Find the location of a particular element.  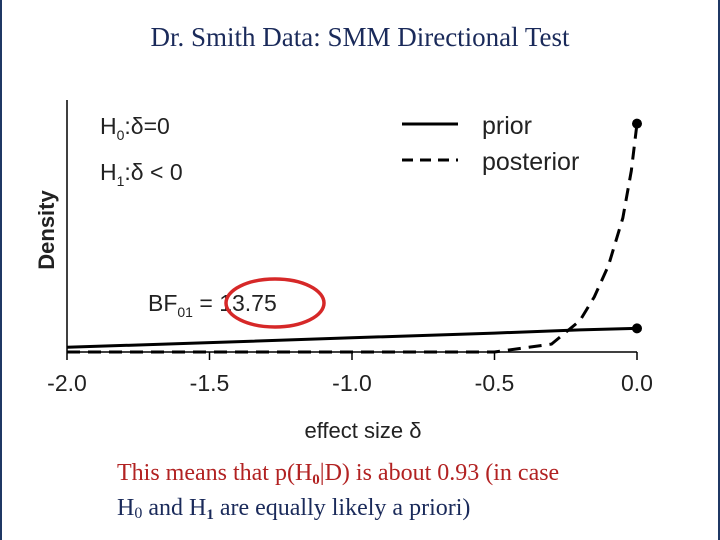

h1-hypothesis-label: H1:δ < 0 is located at coordinates (141, 174).